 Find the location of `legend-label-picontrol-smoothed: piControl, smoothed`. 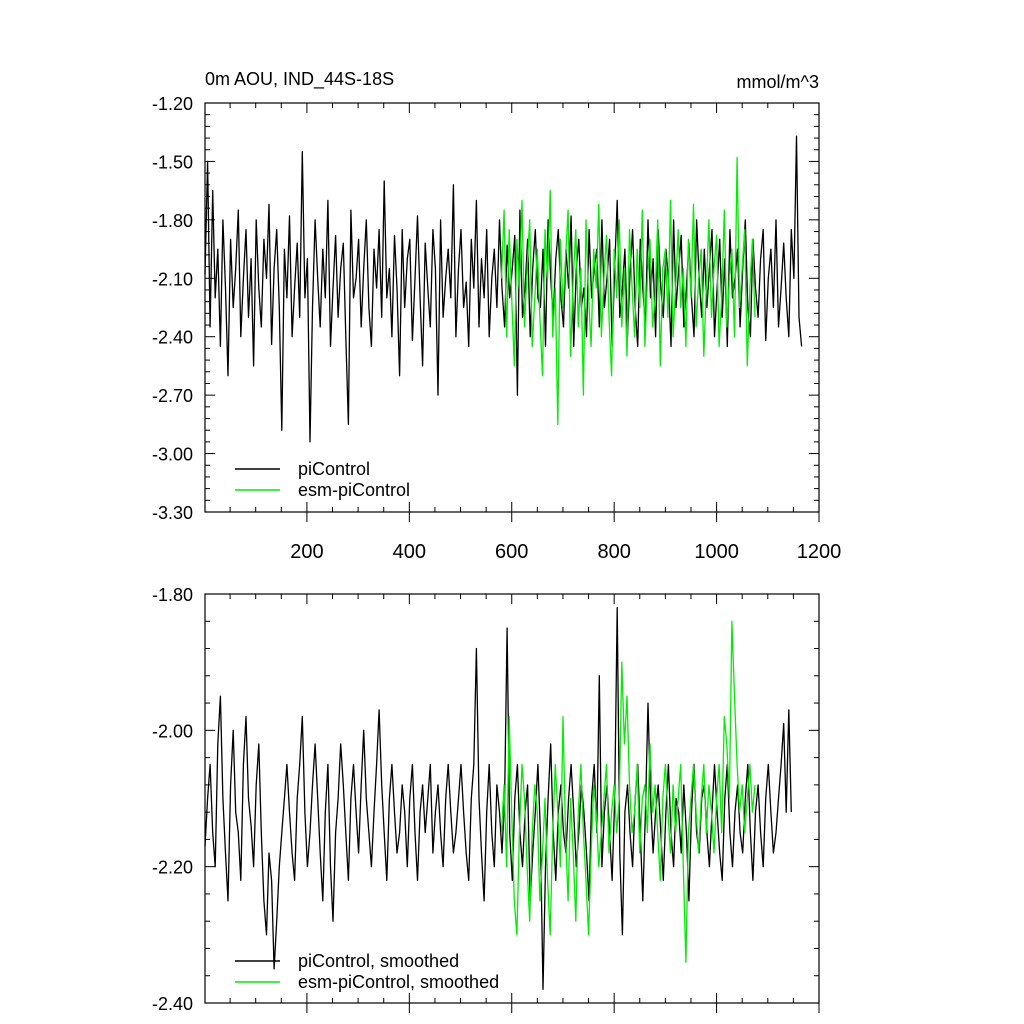

legend-label-picontrol-smoothed: piControl, smoothed is located at coordinates (378, 961).